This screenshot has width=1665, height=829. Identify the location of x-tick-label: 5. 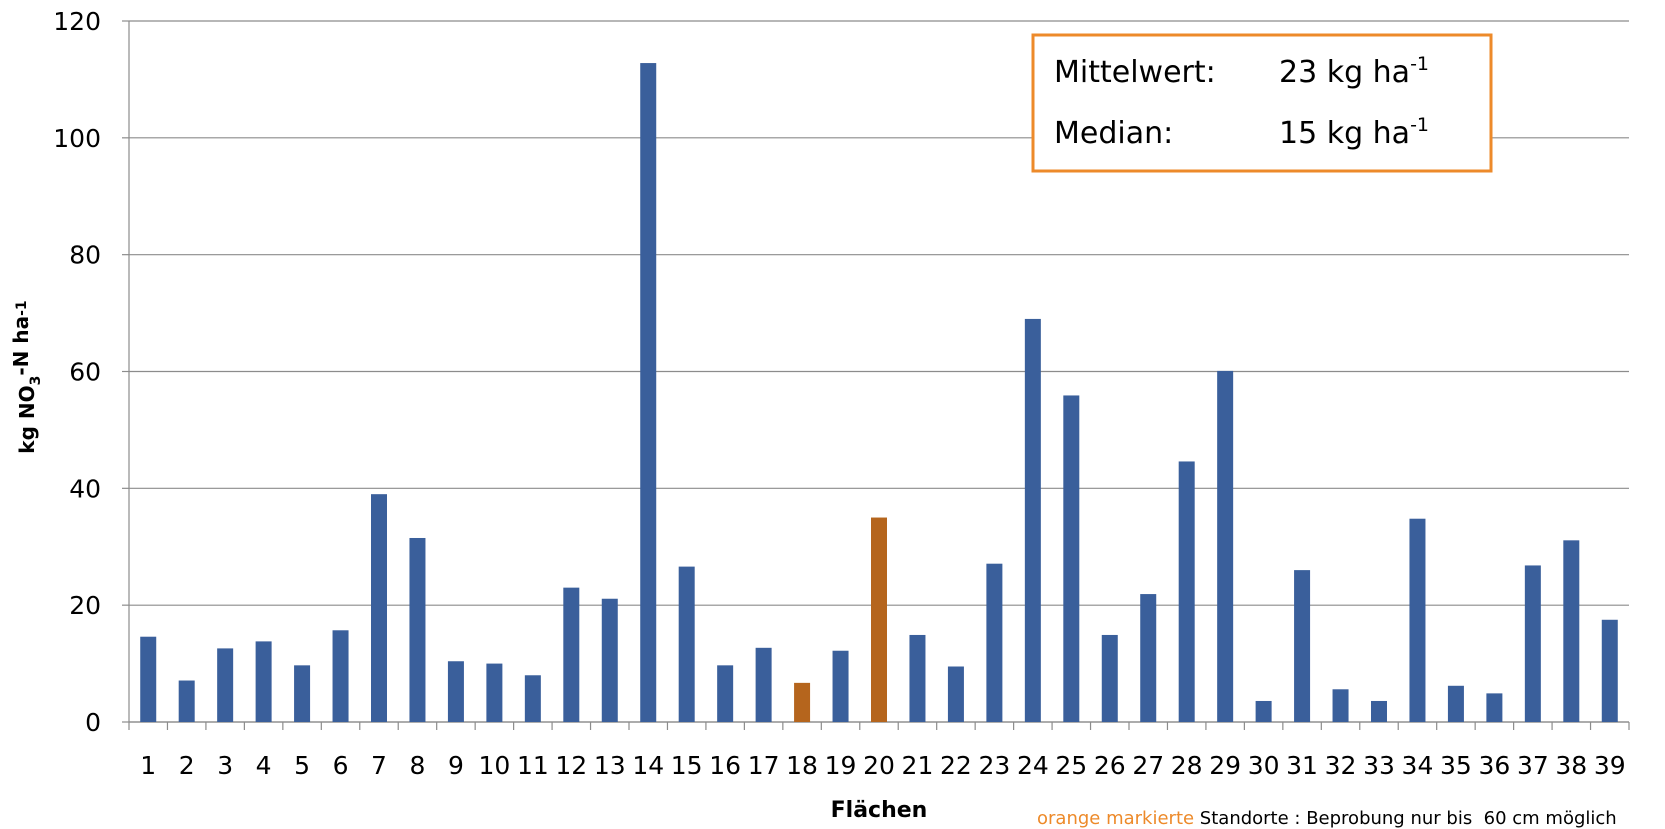
(302, 765).